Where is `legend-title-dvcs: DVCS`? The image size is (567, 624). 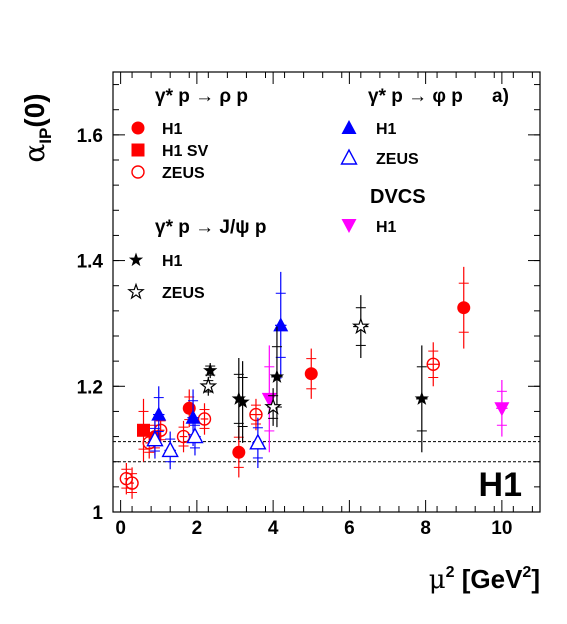
legend-title-dvcs: DVCS is located at coordinates (398, 197).